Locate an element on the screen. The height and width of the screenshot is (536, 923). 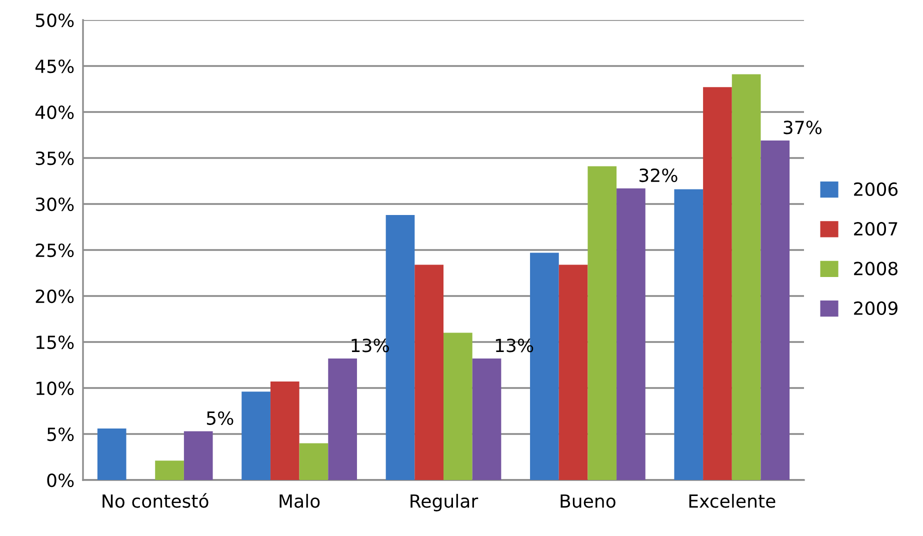
y-tick-label: 0% is located at coordinates (60, 480).